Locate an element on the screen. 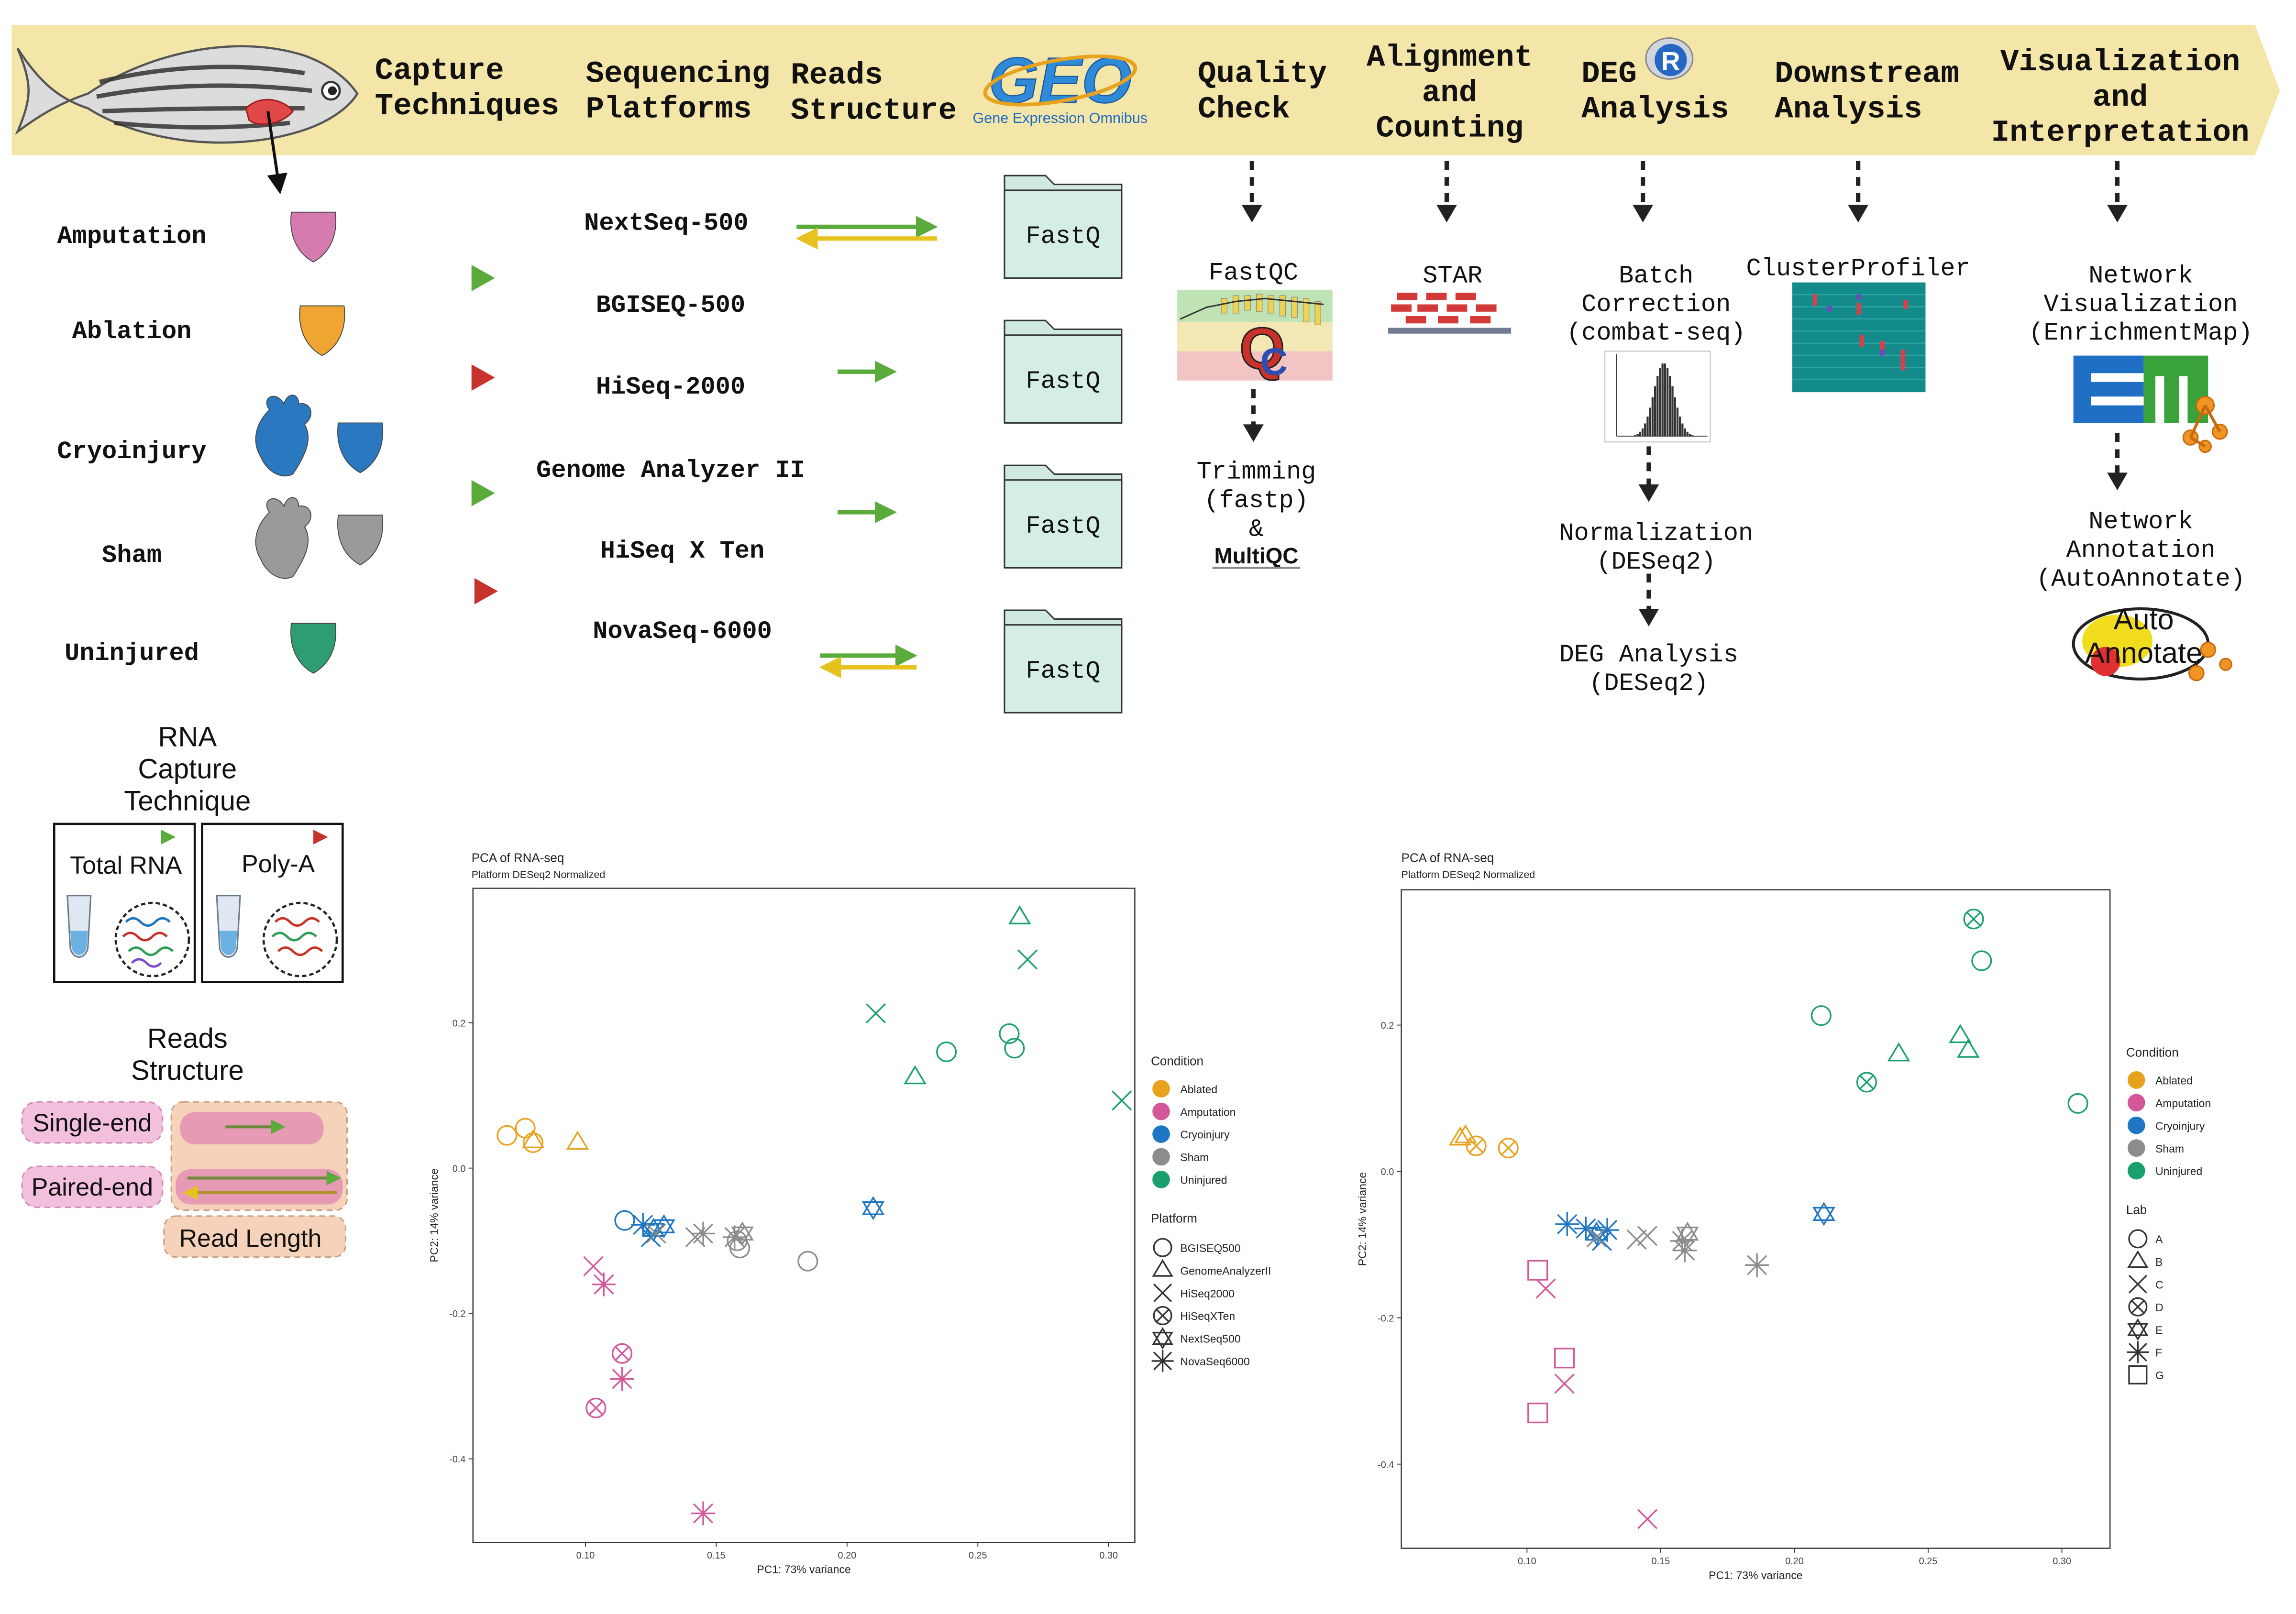  header-dashed-arrows is located at coordinates (1684, 183).